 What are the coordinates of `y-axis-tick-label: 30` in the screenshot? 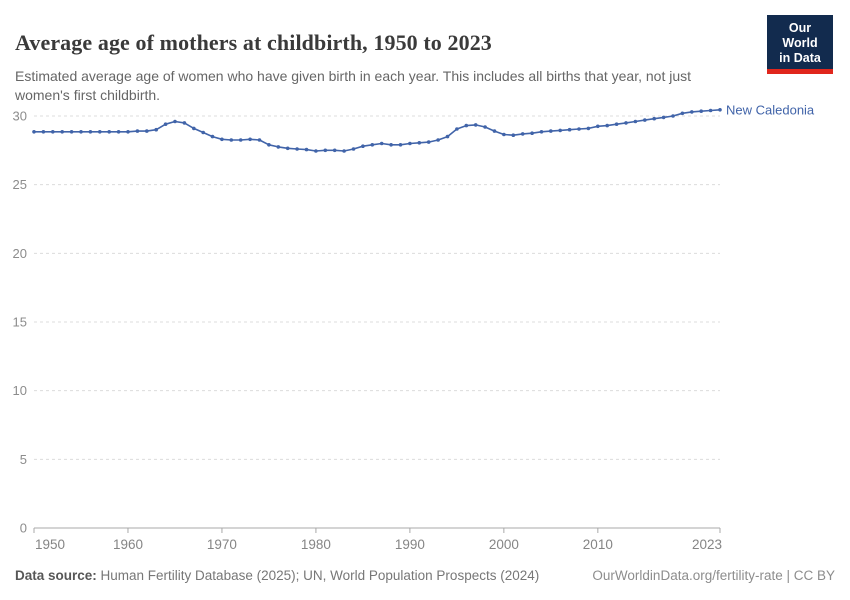 It's located at (20, 116).